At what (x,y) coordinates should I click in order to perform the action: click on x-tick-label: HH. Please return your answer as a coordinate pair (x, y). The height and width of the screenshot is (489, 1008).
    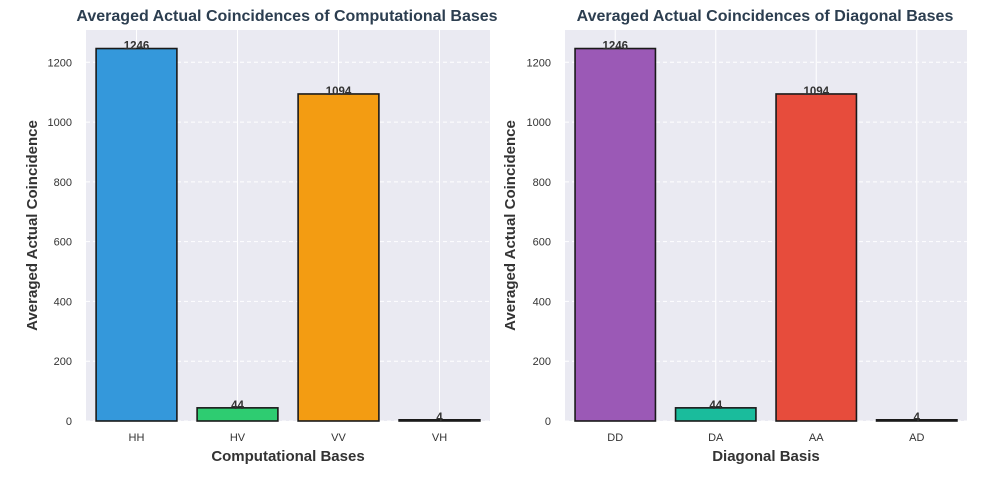
    Looking at the image, I should click on (137, 438).